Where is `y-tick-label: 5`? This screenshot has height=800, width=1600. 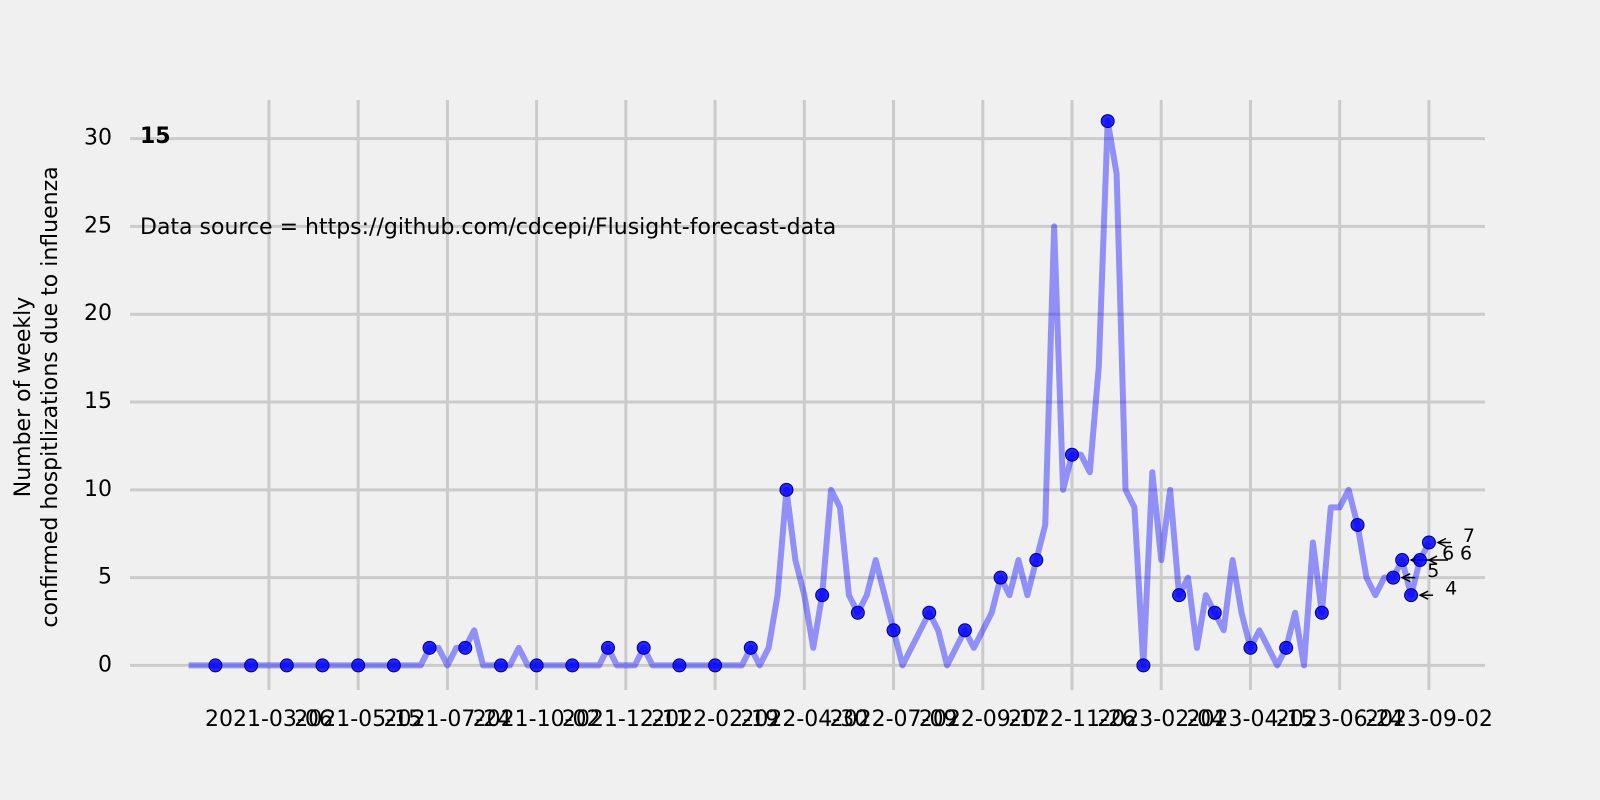
y-tick-label: 5 is located at coordinates (105, 577).